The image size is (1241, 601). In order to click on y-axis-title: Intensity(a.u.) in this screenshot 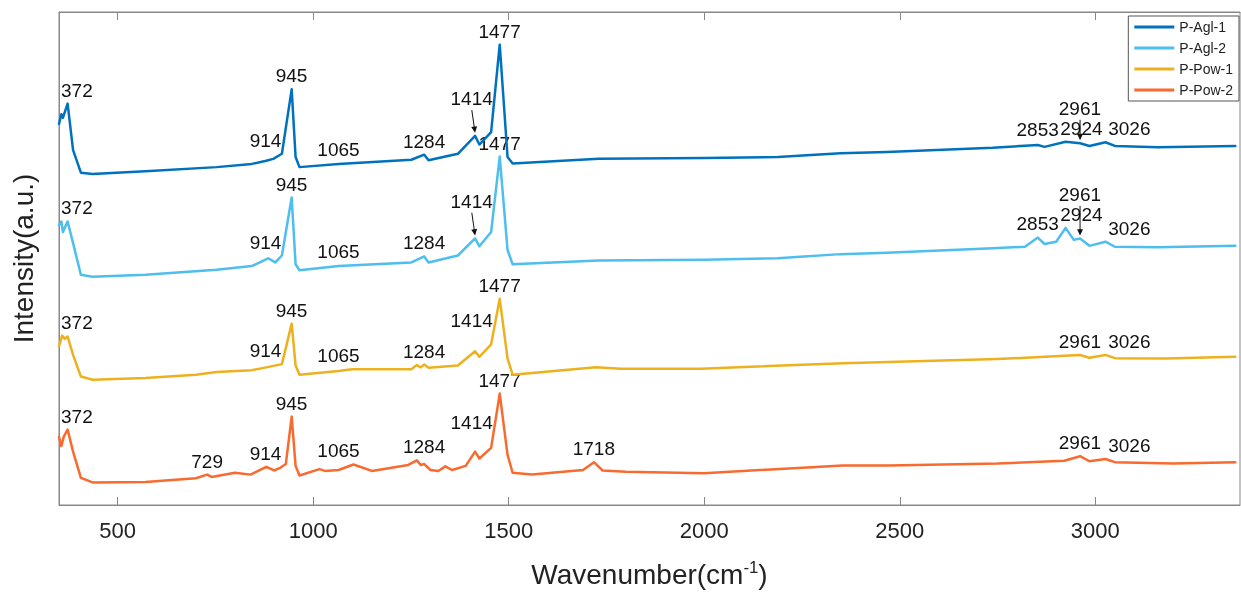, I will do `click(23, 258)`.